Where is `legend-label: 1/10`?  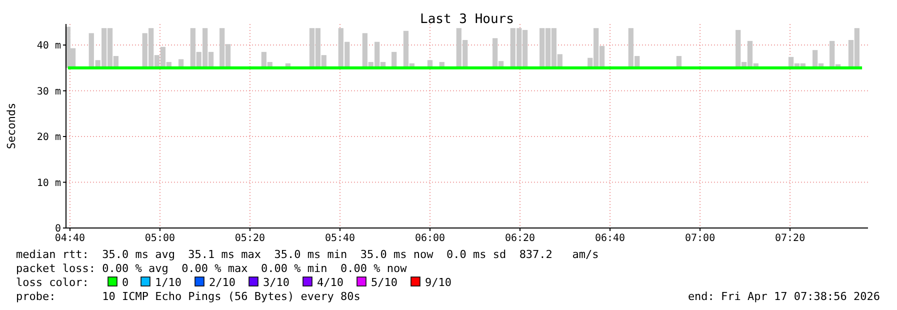 legend-label: 1/10 is located at coordinates (168, 282).